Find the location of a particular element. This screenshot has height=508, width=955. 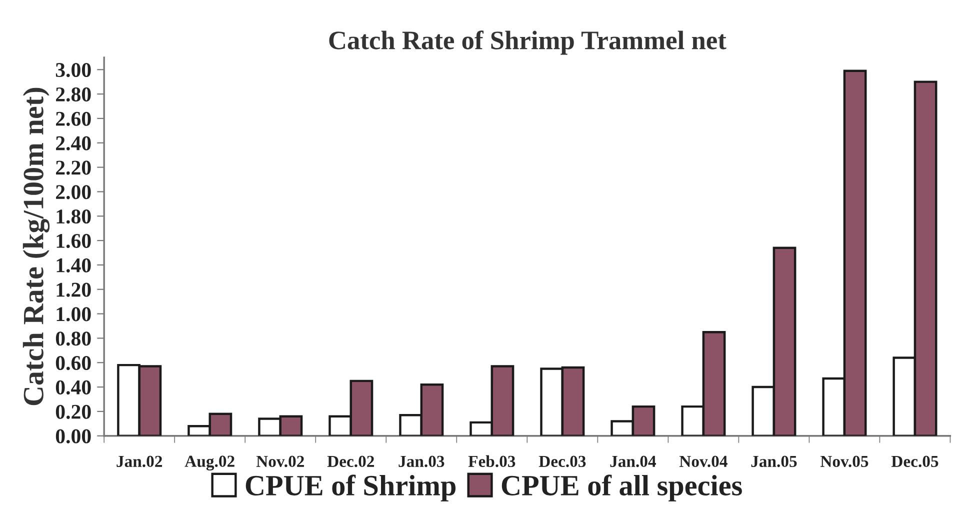

y-tick-label: 1.00 is located at coordinates (73, 314).